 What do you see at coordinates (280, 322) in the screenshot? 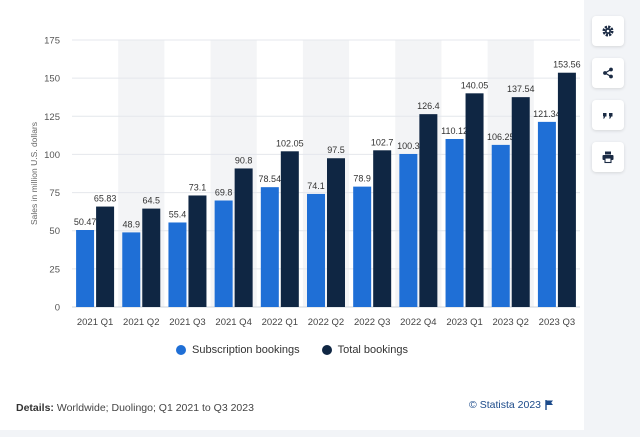
I see `x-tick-label: 2022 Q1` at bounding box center [280, 322].